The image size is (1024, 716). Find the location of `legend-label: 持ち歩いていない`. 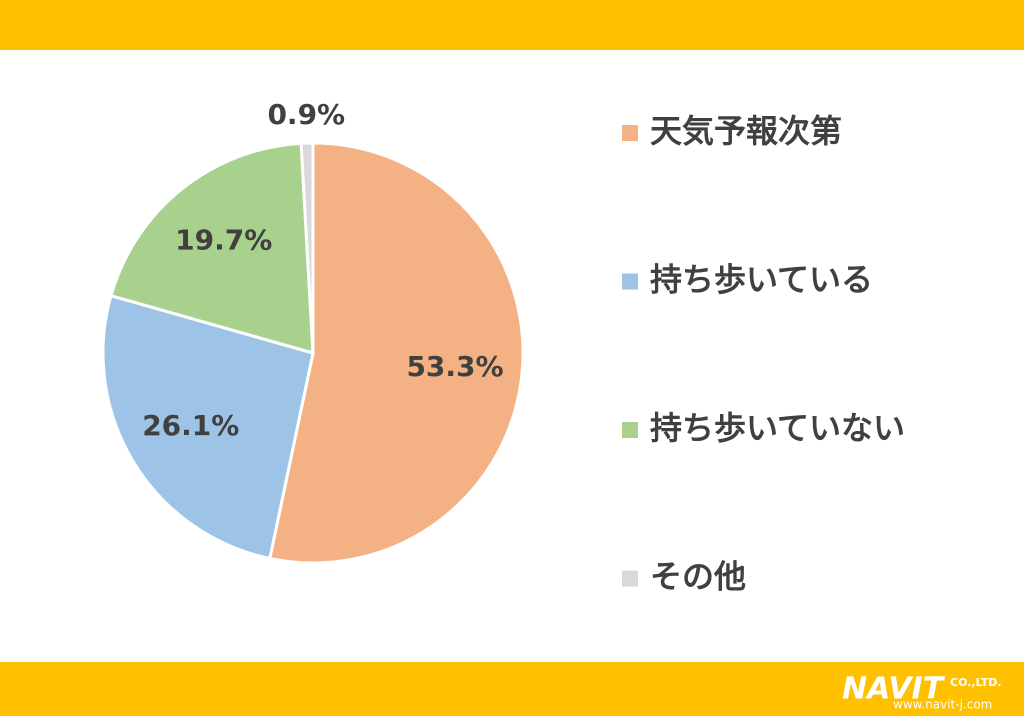

legend-label: 持ち歩いていない is located at coordinates (777, 428).